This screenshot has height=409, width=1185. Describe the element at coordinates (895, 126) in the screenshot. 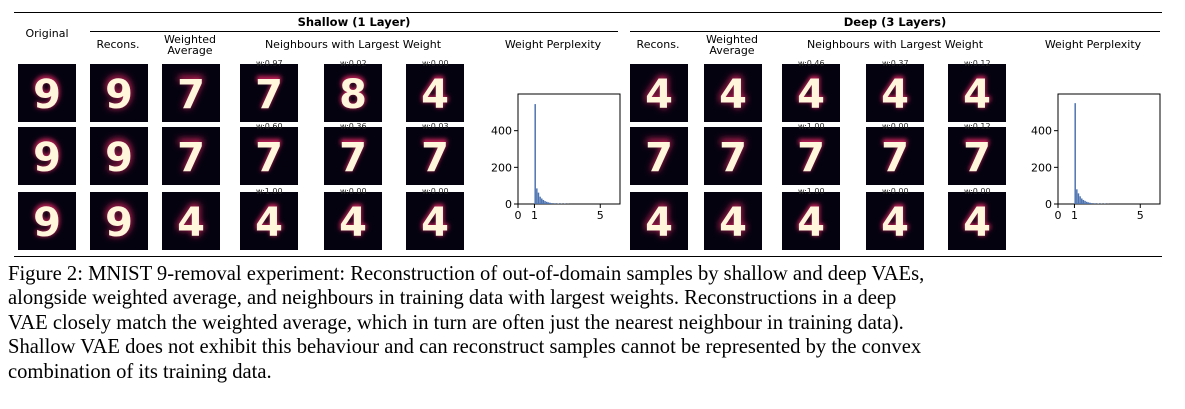

I see `deep-neighbour-weight: w:0.00` at that location.